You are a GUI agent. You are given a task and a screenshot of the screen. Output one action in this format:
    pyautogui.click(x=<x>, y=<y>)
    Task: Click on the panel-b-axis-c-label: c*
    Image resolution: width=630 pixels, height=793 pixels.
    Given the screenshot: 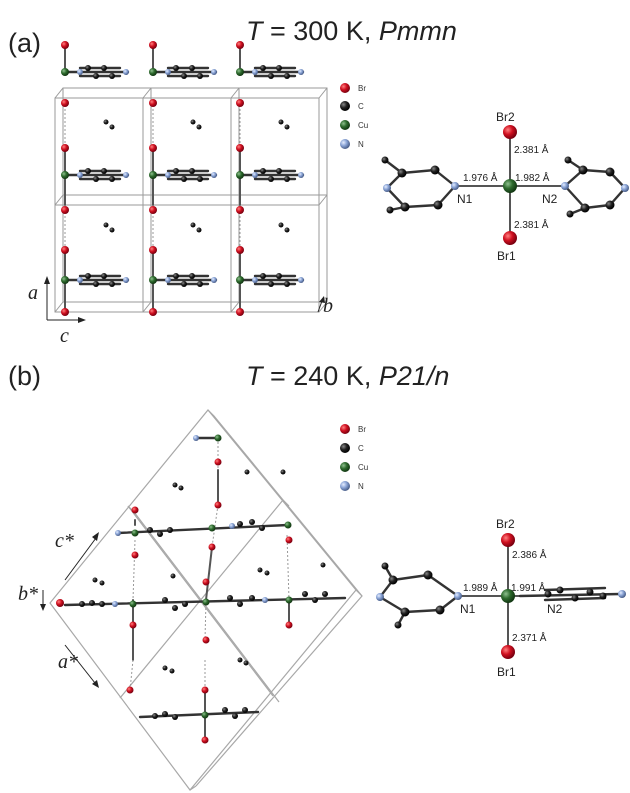 What is the action you would take?
    pyautogui.click(x=64, y=541)
    